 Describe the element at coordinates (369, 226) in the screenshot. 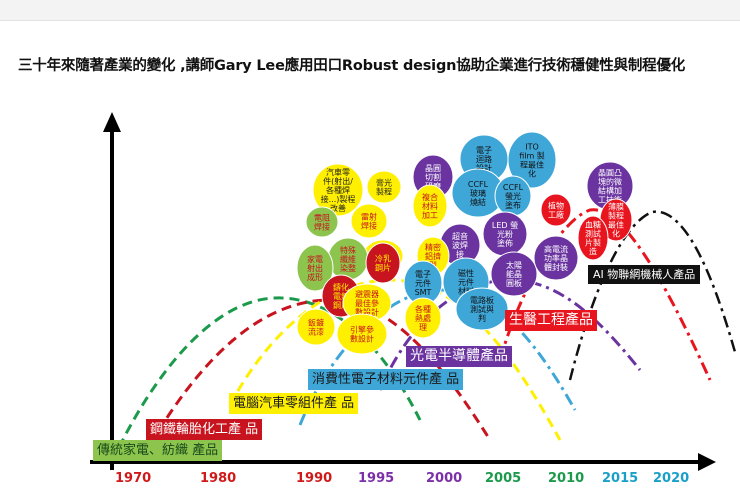

I see `bubble-8-text: 焊接` at that location.